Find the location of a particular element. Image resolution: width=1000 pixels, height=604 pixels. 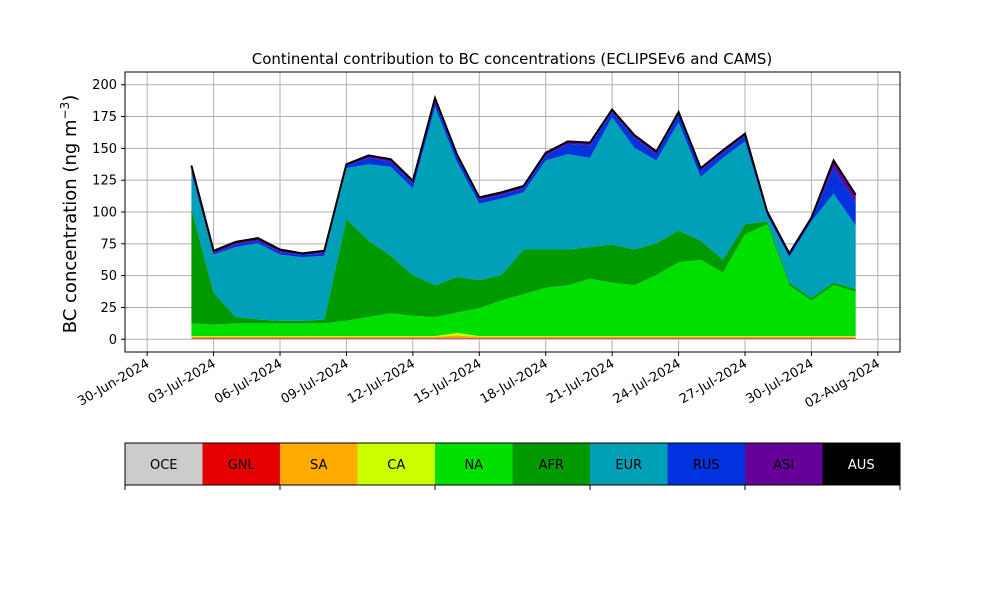

colorbar-label-rus: RUS is located at coordinates (706, 465).